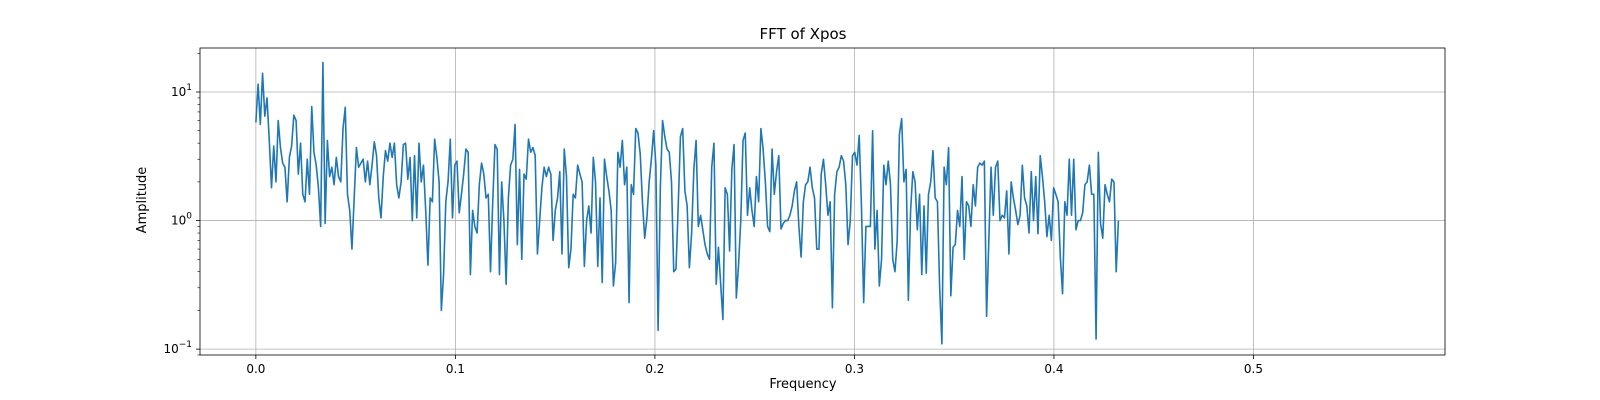  What do you see at coordinates (142, 200) in the screenshot?
I see `y-axis-label: Amplitude` at bounding box center [142, 200].